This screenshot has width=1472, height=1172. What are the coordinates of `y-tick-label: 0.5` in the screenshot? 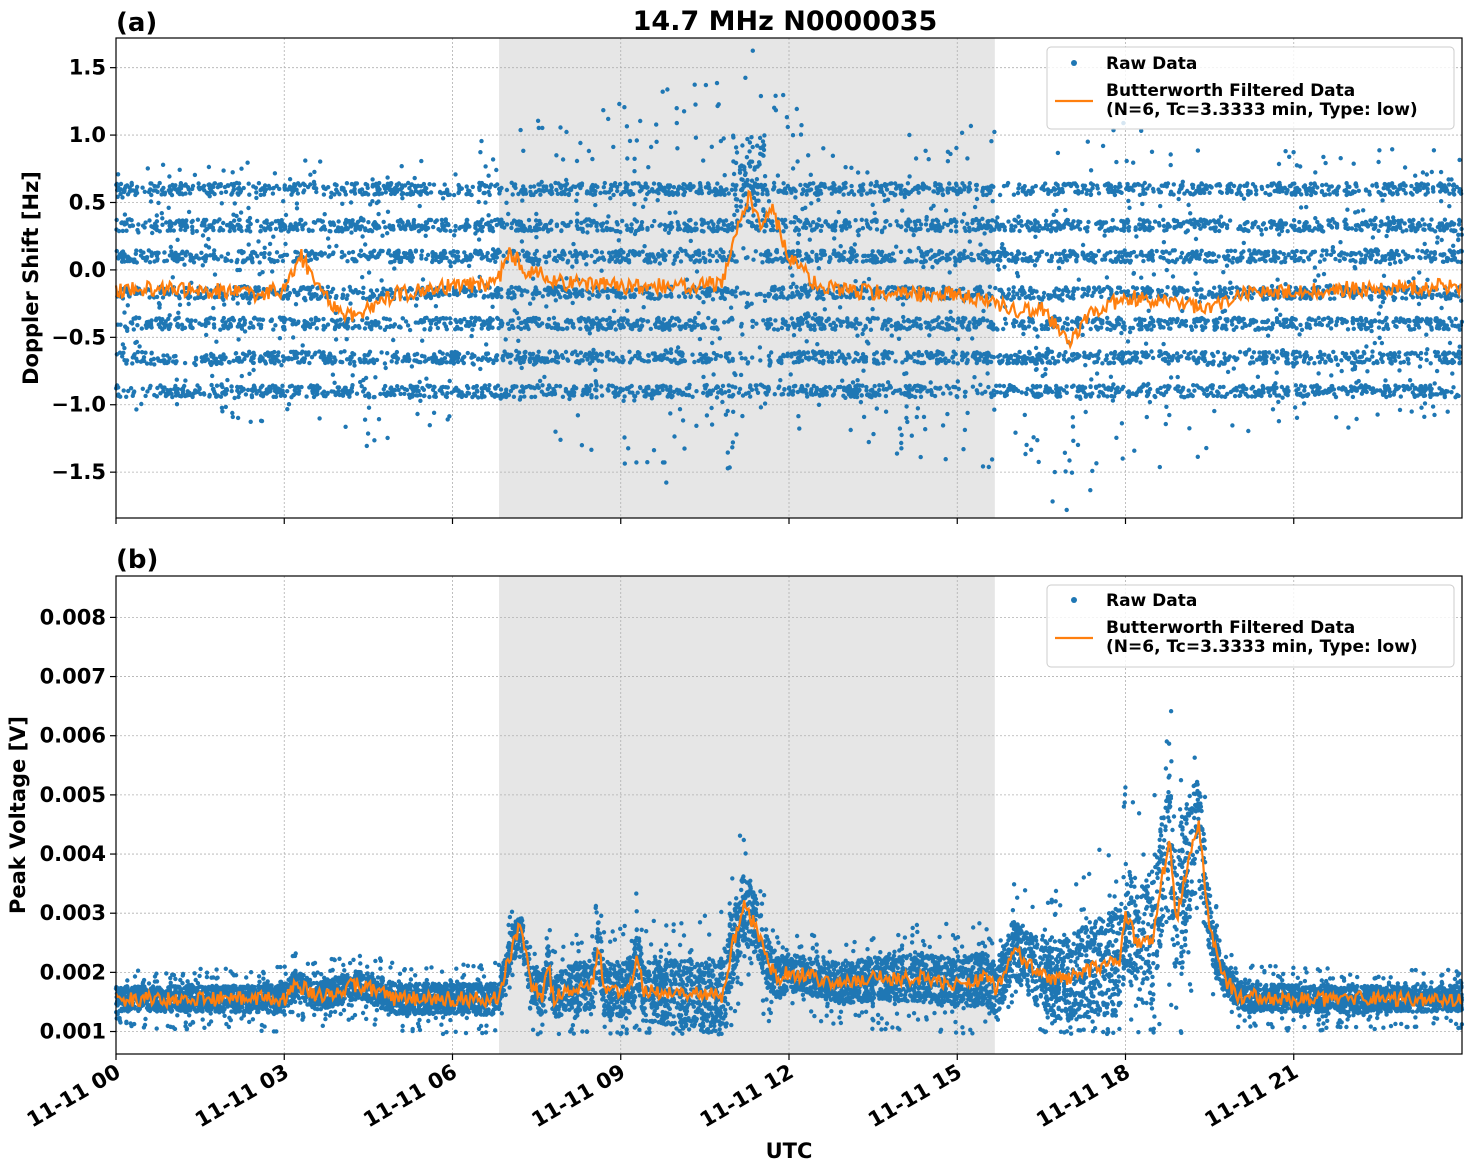 It's located at (87, 202).